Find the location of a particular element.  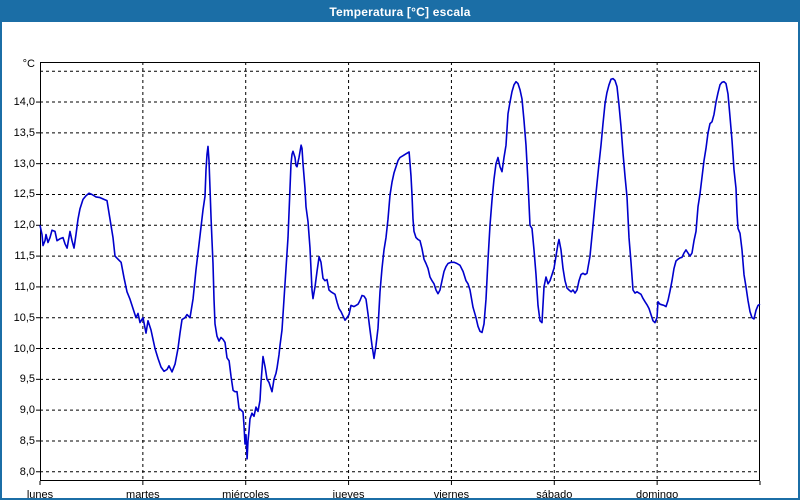

y-axis-label: 13,0 is located at coordinates (24, 163).